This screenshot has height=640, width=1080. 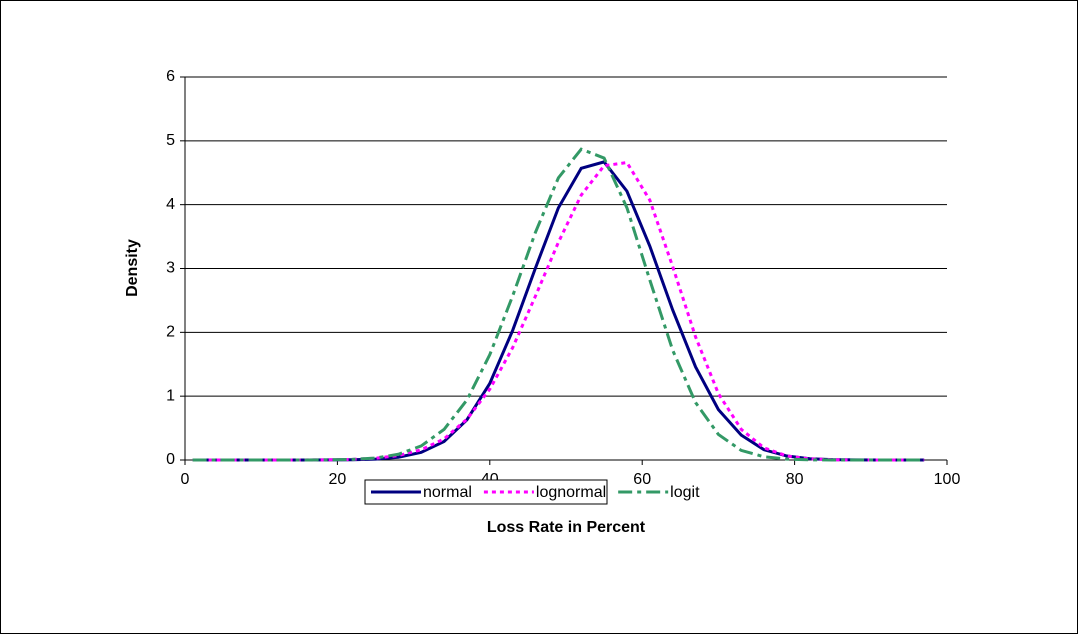 I want to click on x-tick-label: 80, so click(x=795, y=479).